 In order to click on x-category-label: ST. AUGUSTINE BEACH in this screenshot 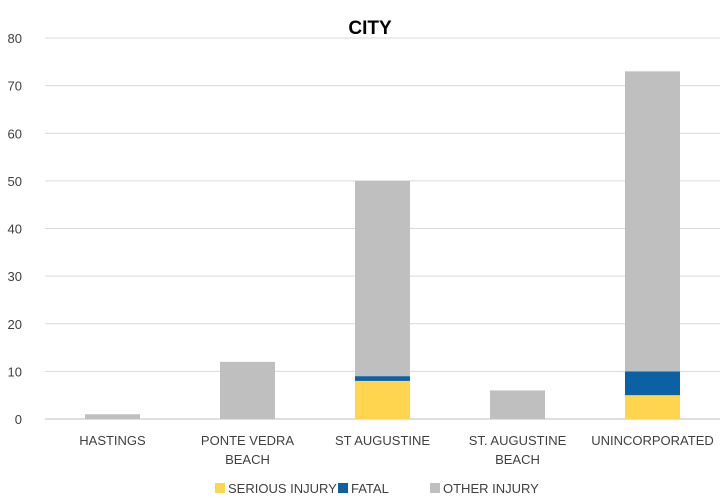, I will do `click(518, 450)`.